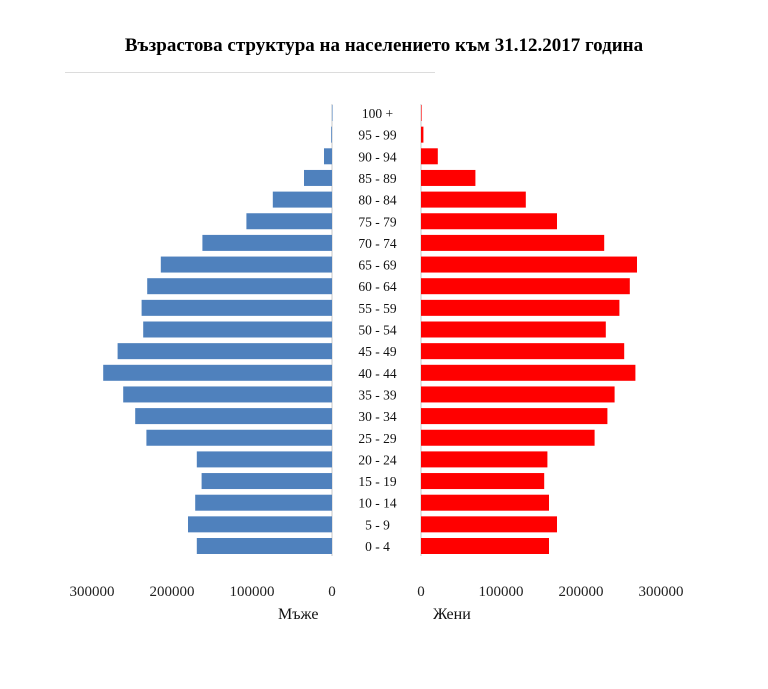 The width and height of the screenshot is (768, 689). Describe the element at coordinates (377, 416) in the screenshot. I see `age-label-6: 30 - 34` at that location.